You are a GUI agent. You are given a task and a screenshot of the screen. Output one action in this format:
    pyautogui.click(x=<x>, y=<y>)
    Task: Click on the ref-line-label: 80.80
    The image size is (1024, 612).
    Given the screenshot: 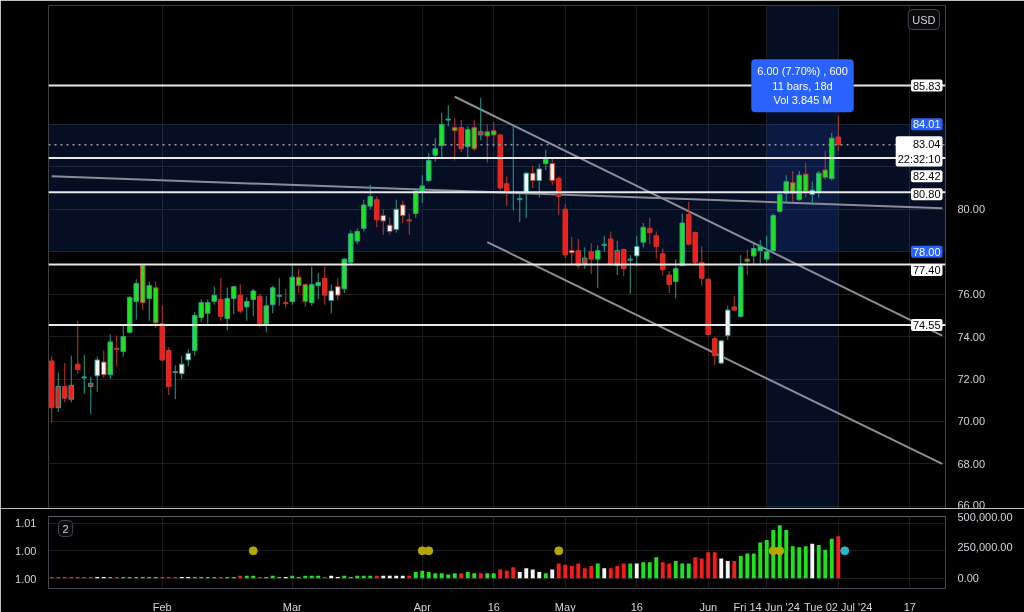 What is the action you would take?
    pyautogui.click(x=926, y=194)
    